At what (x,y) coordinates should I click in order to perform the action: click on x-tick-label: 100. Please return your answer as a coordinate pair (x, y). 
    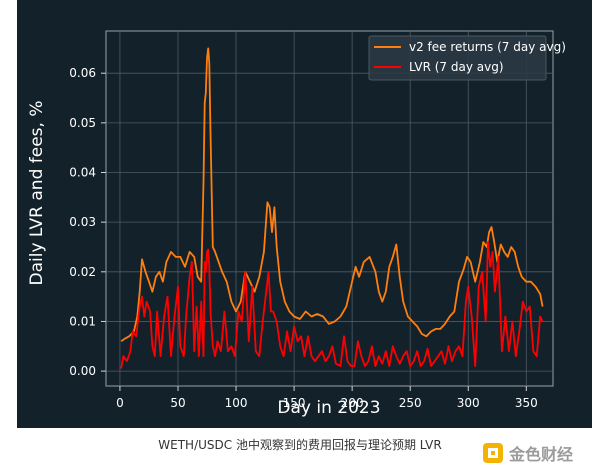
    Looking at the image, I should click on (236, 403).